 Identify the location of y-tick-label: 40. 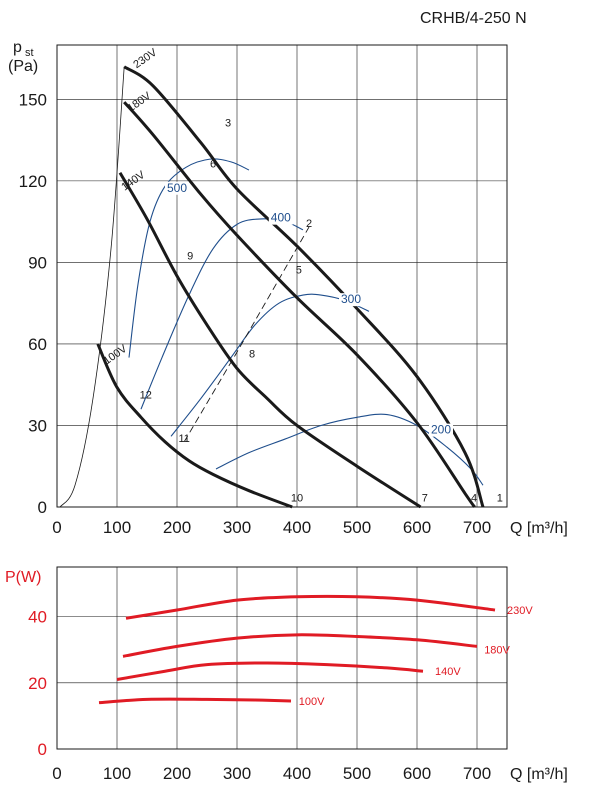
(37, 617).